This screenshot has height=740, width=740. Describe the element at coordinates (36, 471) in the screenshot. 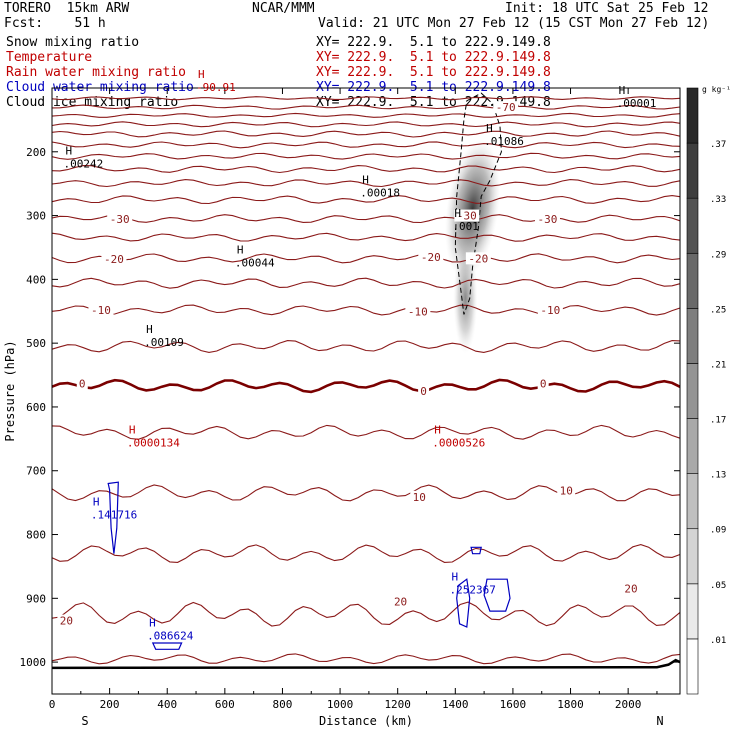

I see `y-tick-label: 700` at that location.